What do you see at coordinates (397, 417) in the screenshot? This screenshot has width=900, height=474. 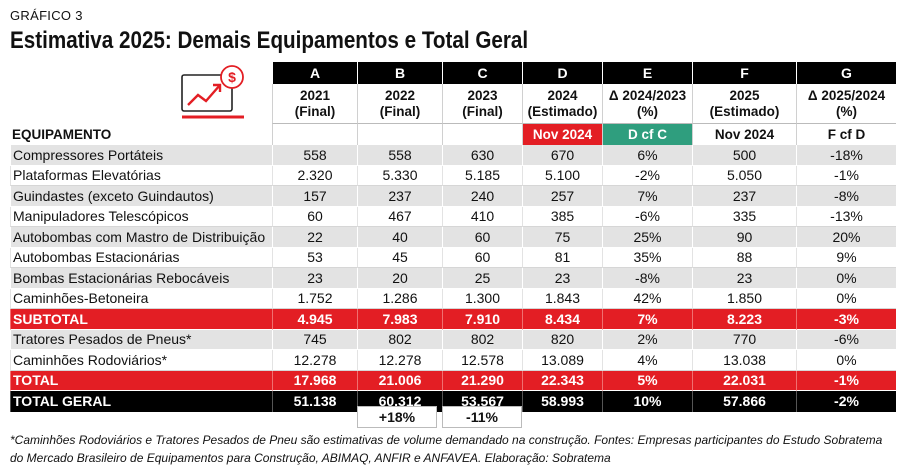 I see `extra-delta-b: +18%` at bounding box center [397, 417].